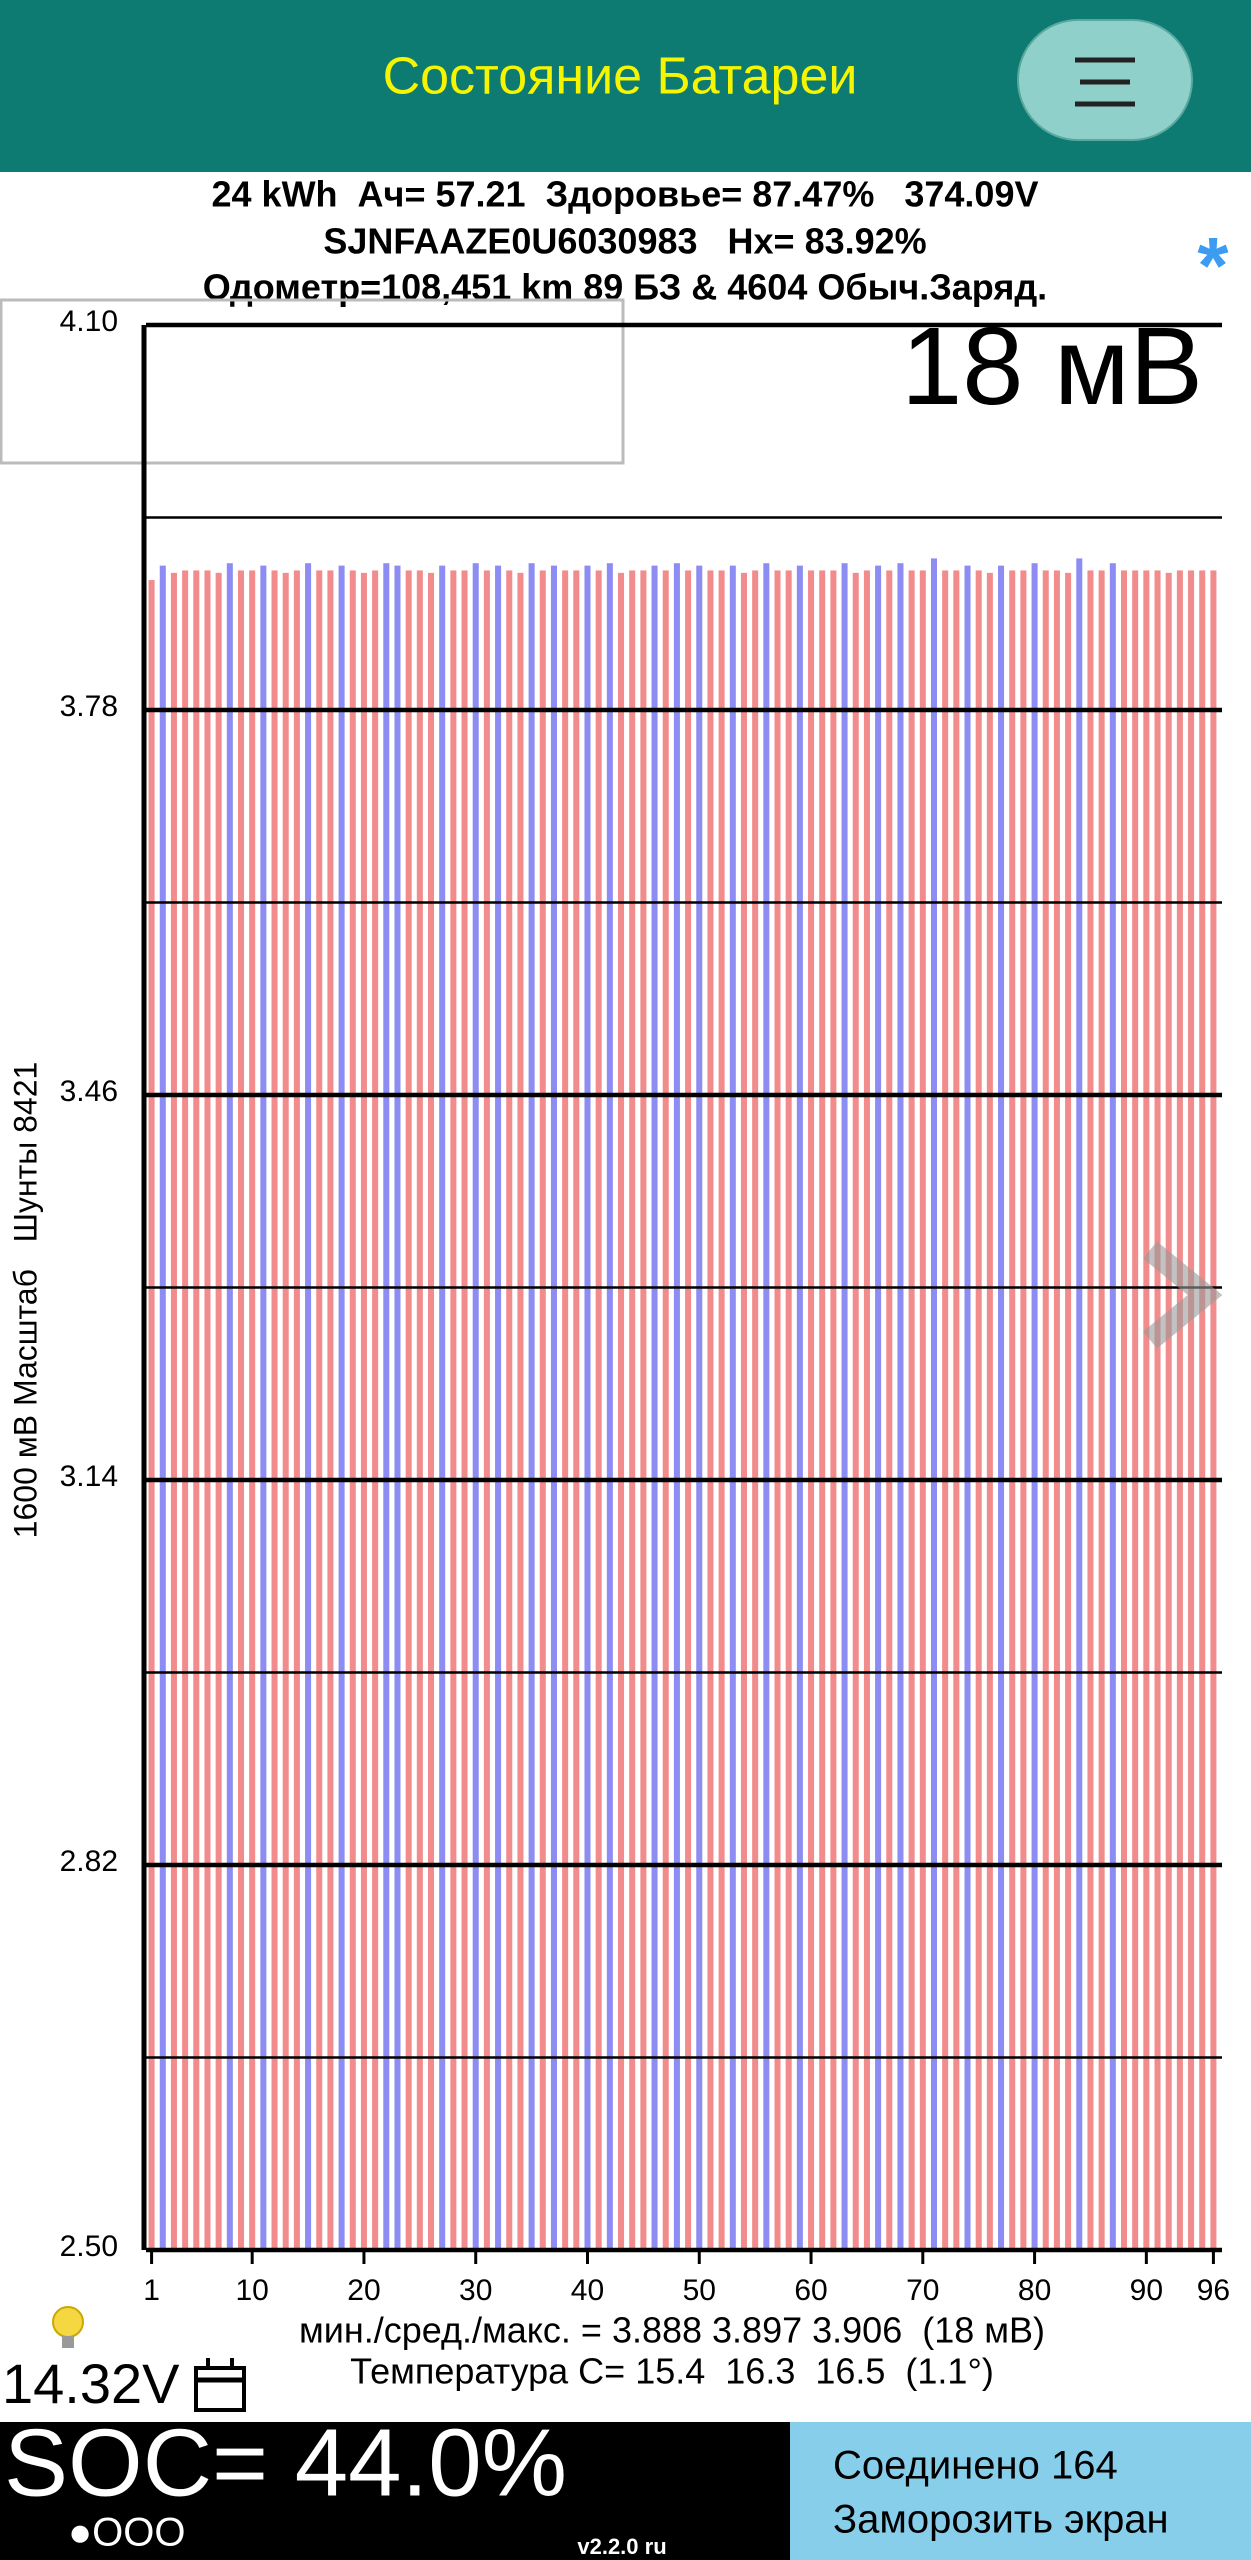 This screenshot has width=1251, height=2560. I want to click on footer-left, so click(395, 2491).